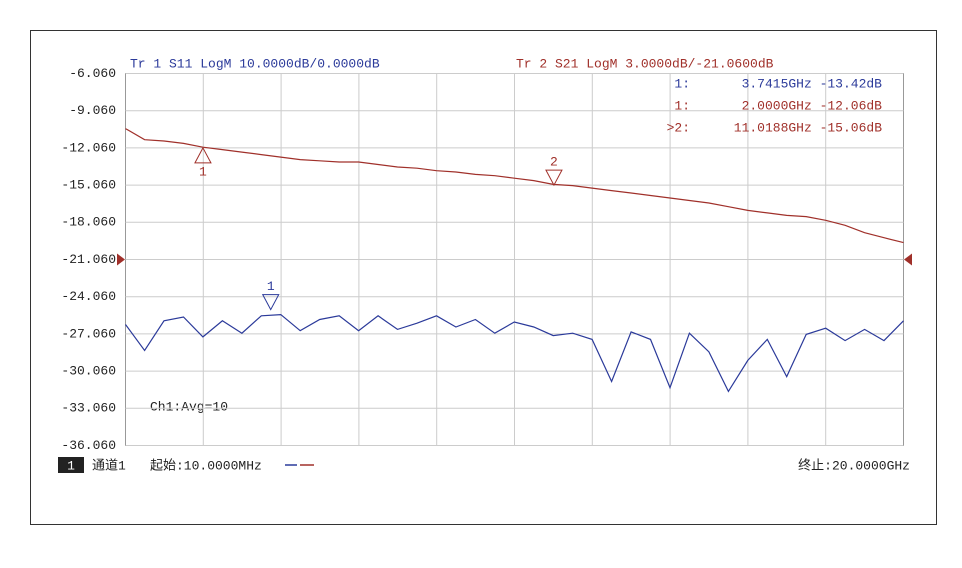  Describe the element at coordinates (554, 162) in the screenshot. I see `marker-label: 2` at that location.